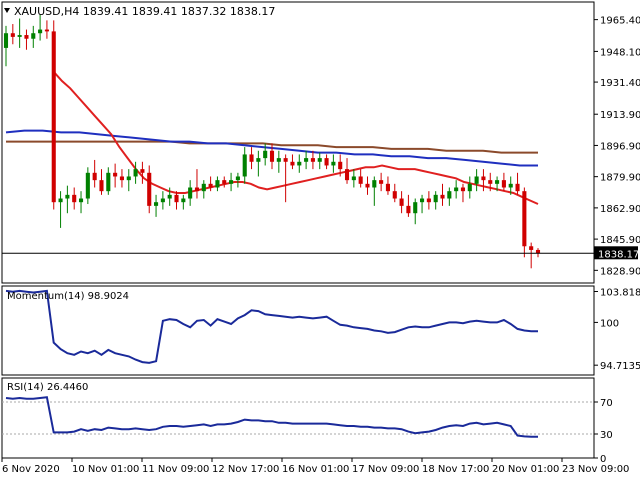 The height and width of the screenshot is (484, 640). I want to click on y-tick-label: 1896.90, so click(620, 146).